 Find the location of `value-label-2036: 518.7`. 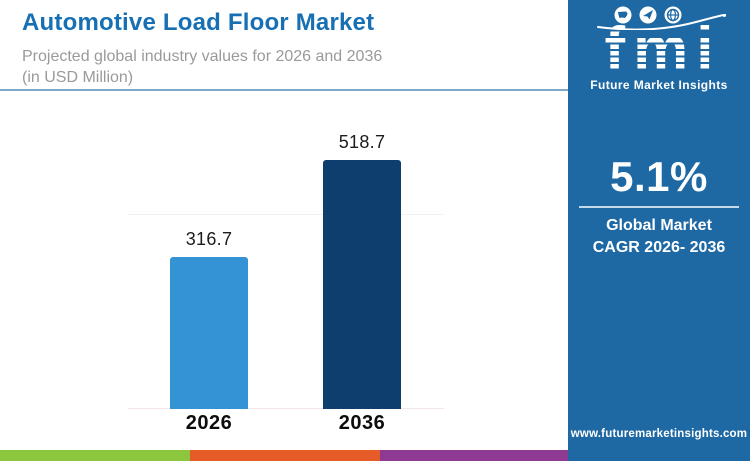

value-label-2036: 518.7 is located at coordinates (362, 142).